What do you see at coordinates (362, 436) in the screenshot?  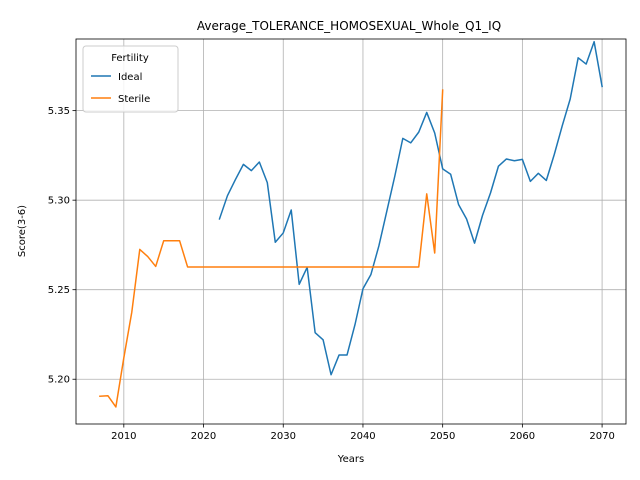 I see `x-tick-label: 2040` at bounding box center [362, 436].